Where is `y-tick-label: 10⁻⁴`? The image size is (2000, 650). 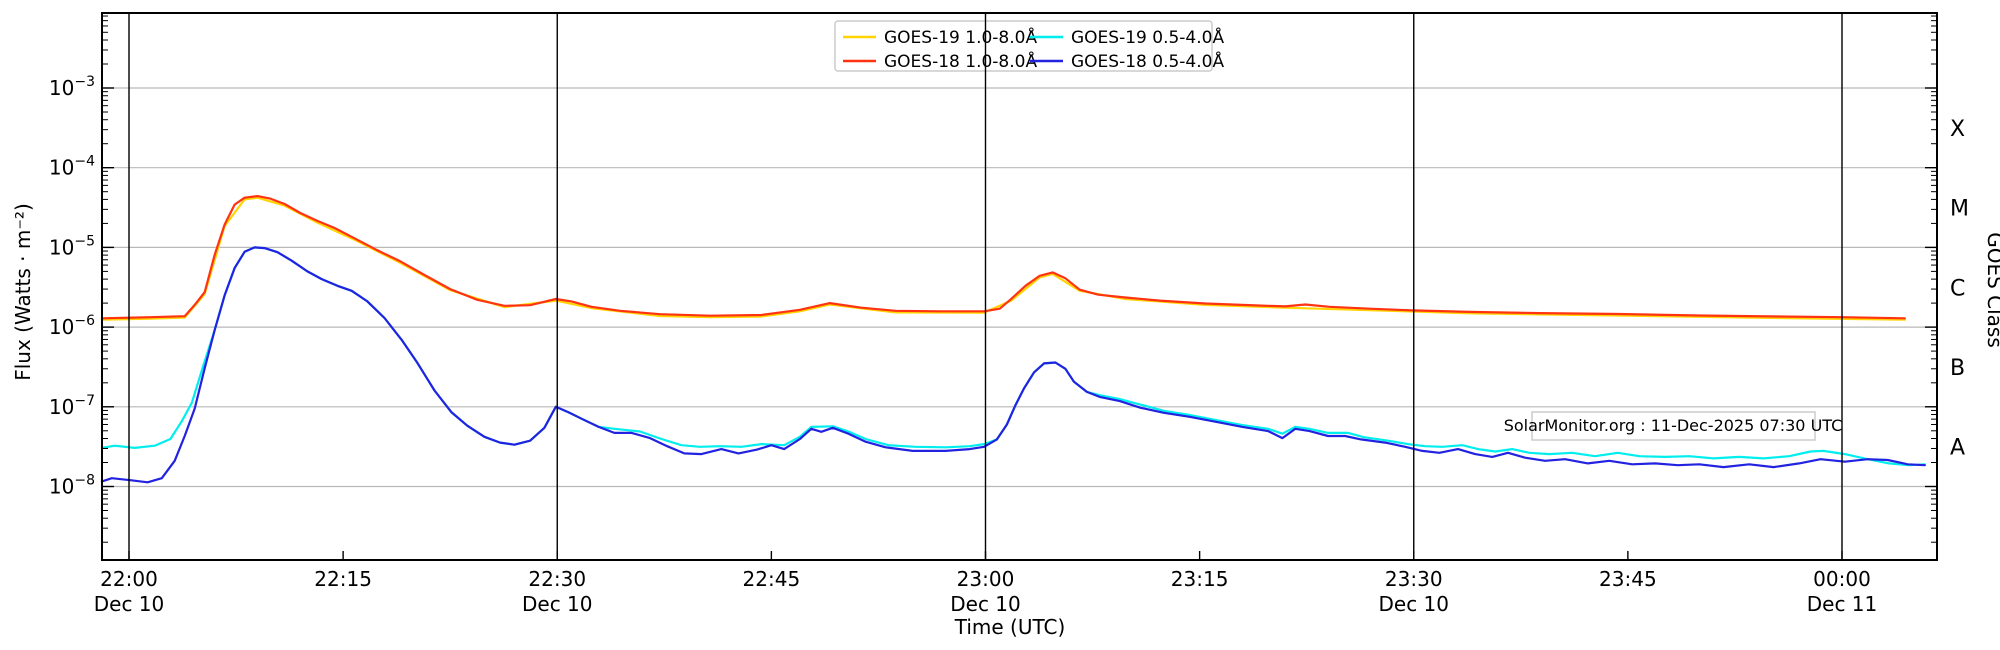
y-tick-label: 10⁻⁴ is located at coordinates (72, 167).